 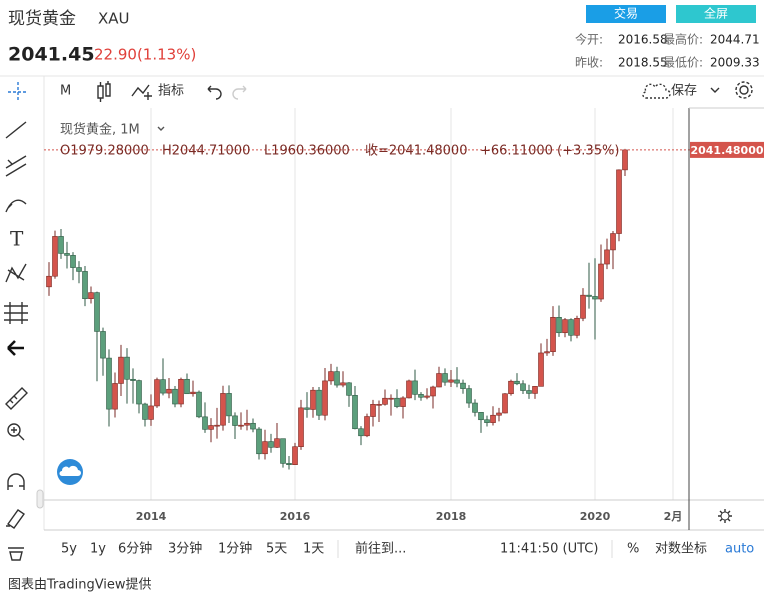 I want to click on interval-button: M, so click(x=65, y=91).